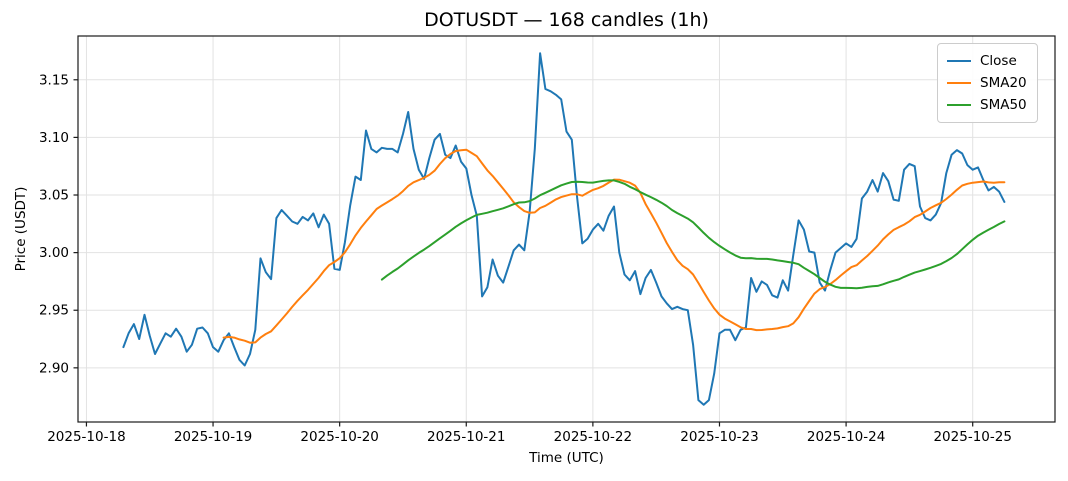 The height and width of the screenshot is (481, 1068). Describe the element at coordinates (213, 437) in the screenshot. I see `x-tick-label: 2025-10-19` at that location.